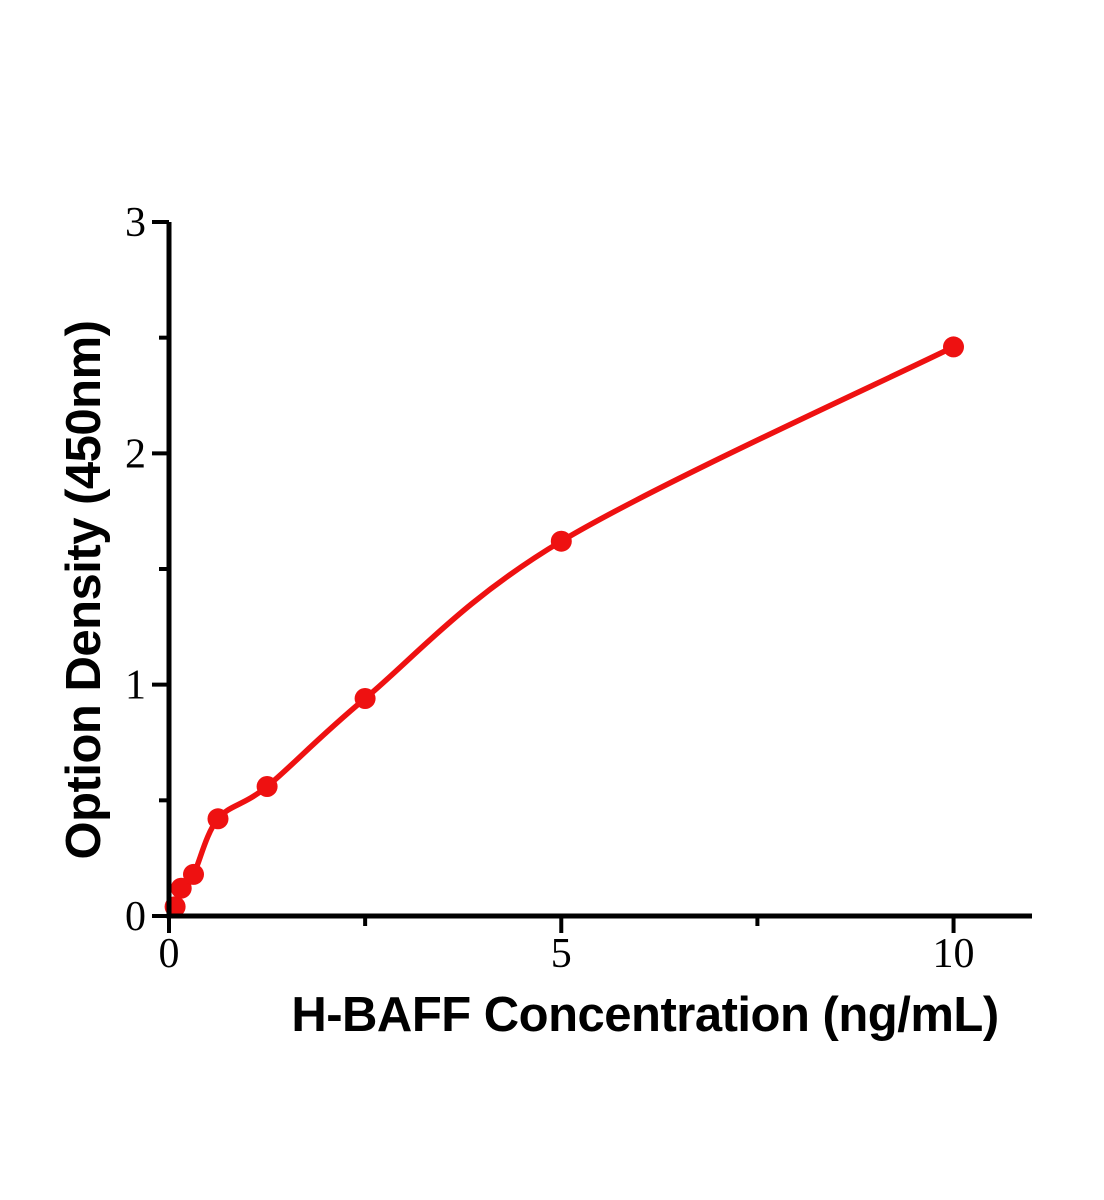 The width and height of the screenshot is (1104, 1200). I want to click on y-tick-label: 0, so click(135, 917).